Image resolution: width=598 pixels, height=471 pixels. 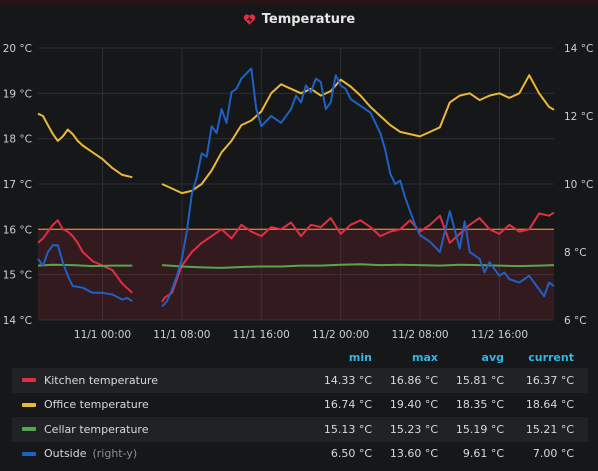 I want to click on legend-current-office: 18.64 °C, so click(x=549, y=405).